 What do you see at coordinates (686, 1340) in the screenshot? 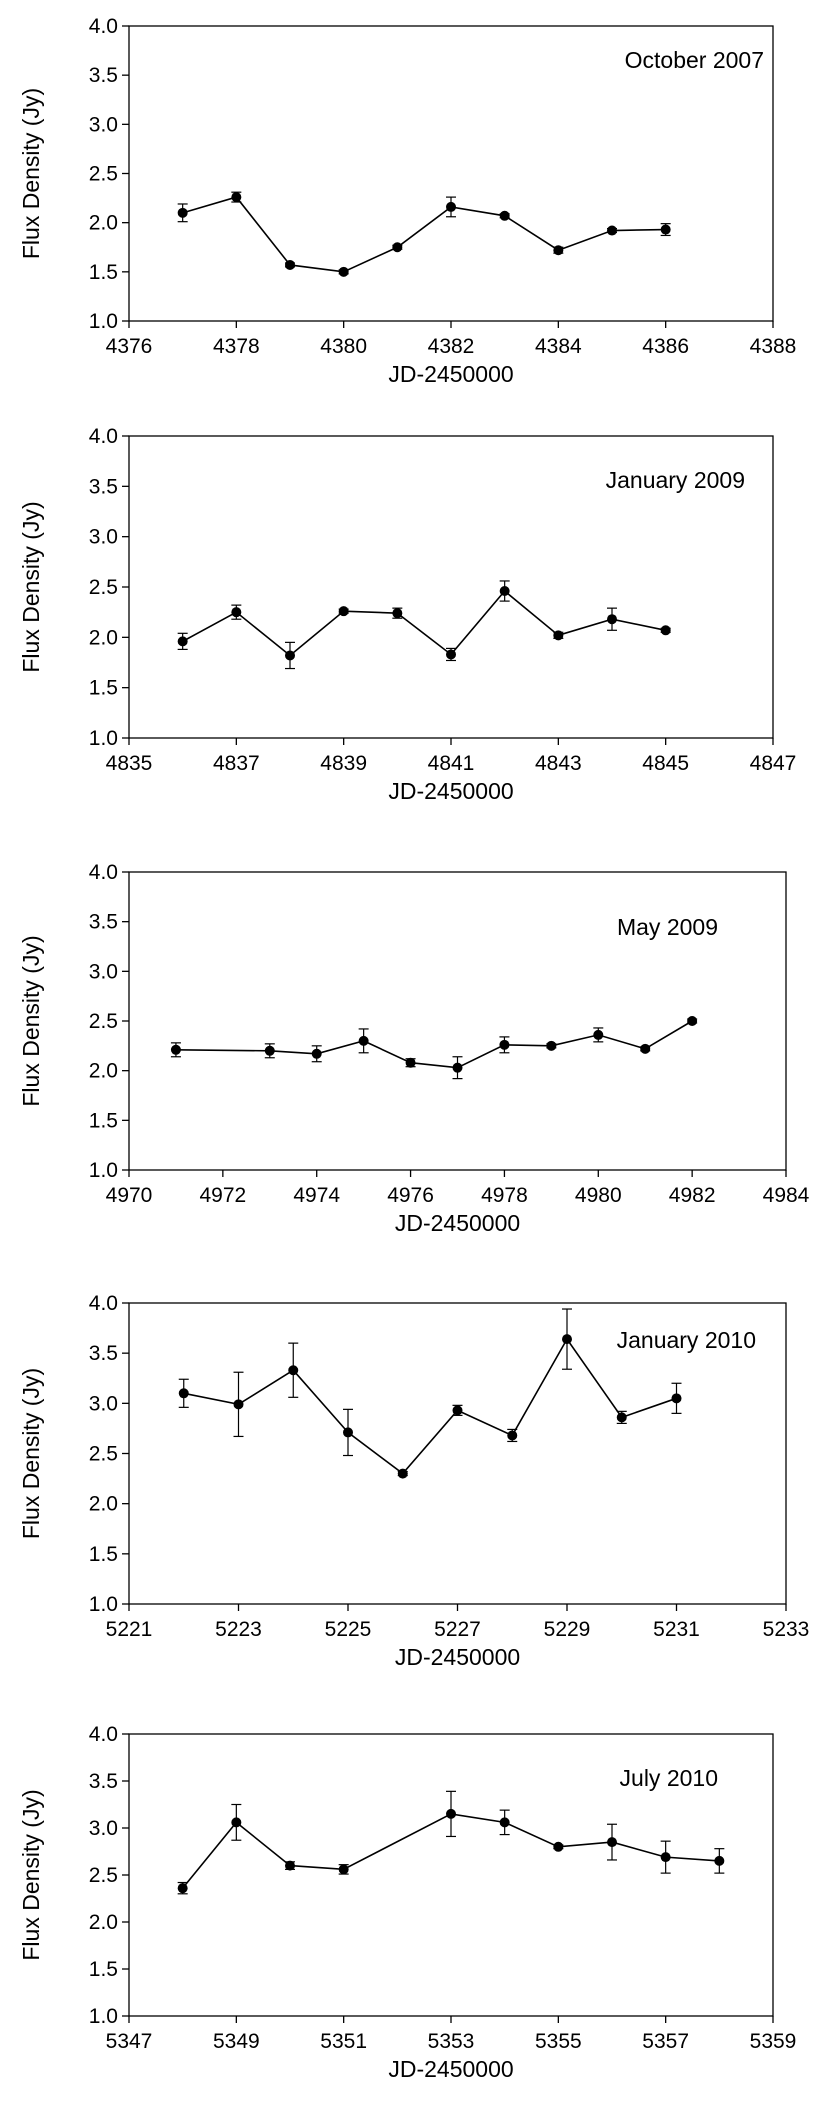
I see `panel-title: January 2010` at bounding box center [686, 1340].